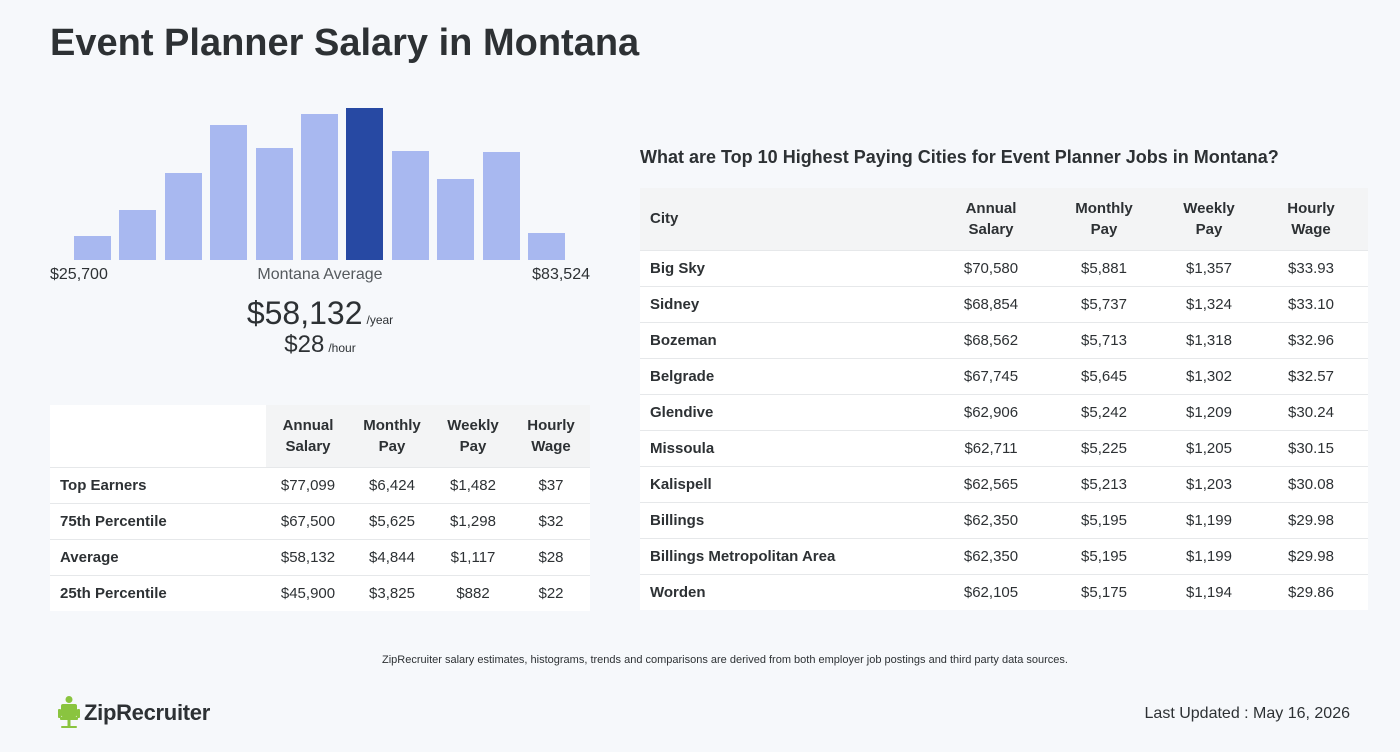 The image size is (1400, 752). I want to click on city-row: Sidney $68,854 $5,737 $1,324 $33.10, so click(1004, 303).